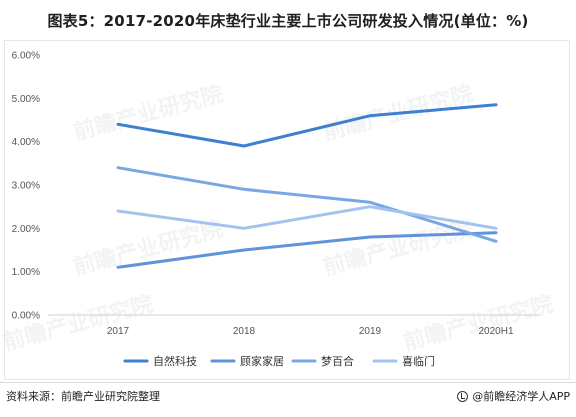 This screenshot has width=576, height=417. Describe the element at coordinates (288, 382) in the screenshot. I see `footer-divider` at that location.